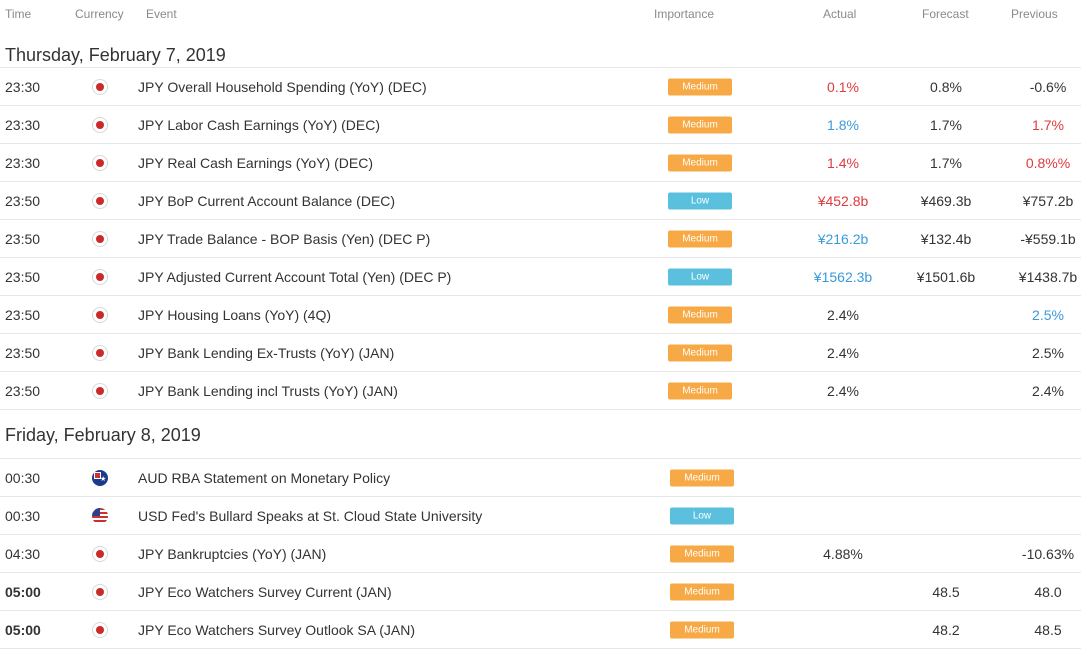 The width and height of the screenshot is (1081, 649). Describe the element at coordinates (259, 124) in the screenshot. I see `event-name: JPY Labor Cash Earnings (YoY) (DEC)` at that location.